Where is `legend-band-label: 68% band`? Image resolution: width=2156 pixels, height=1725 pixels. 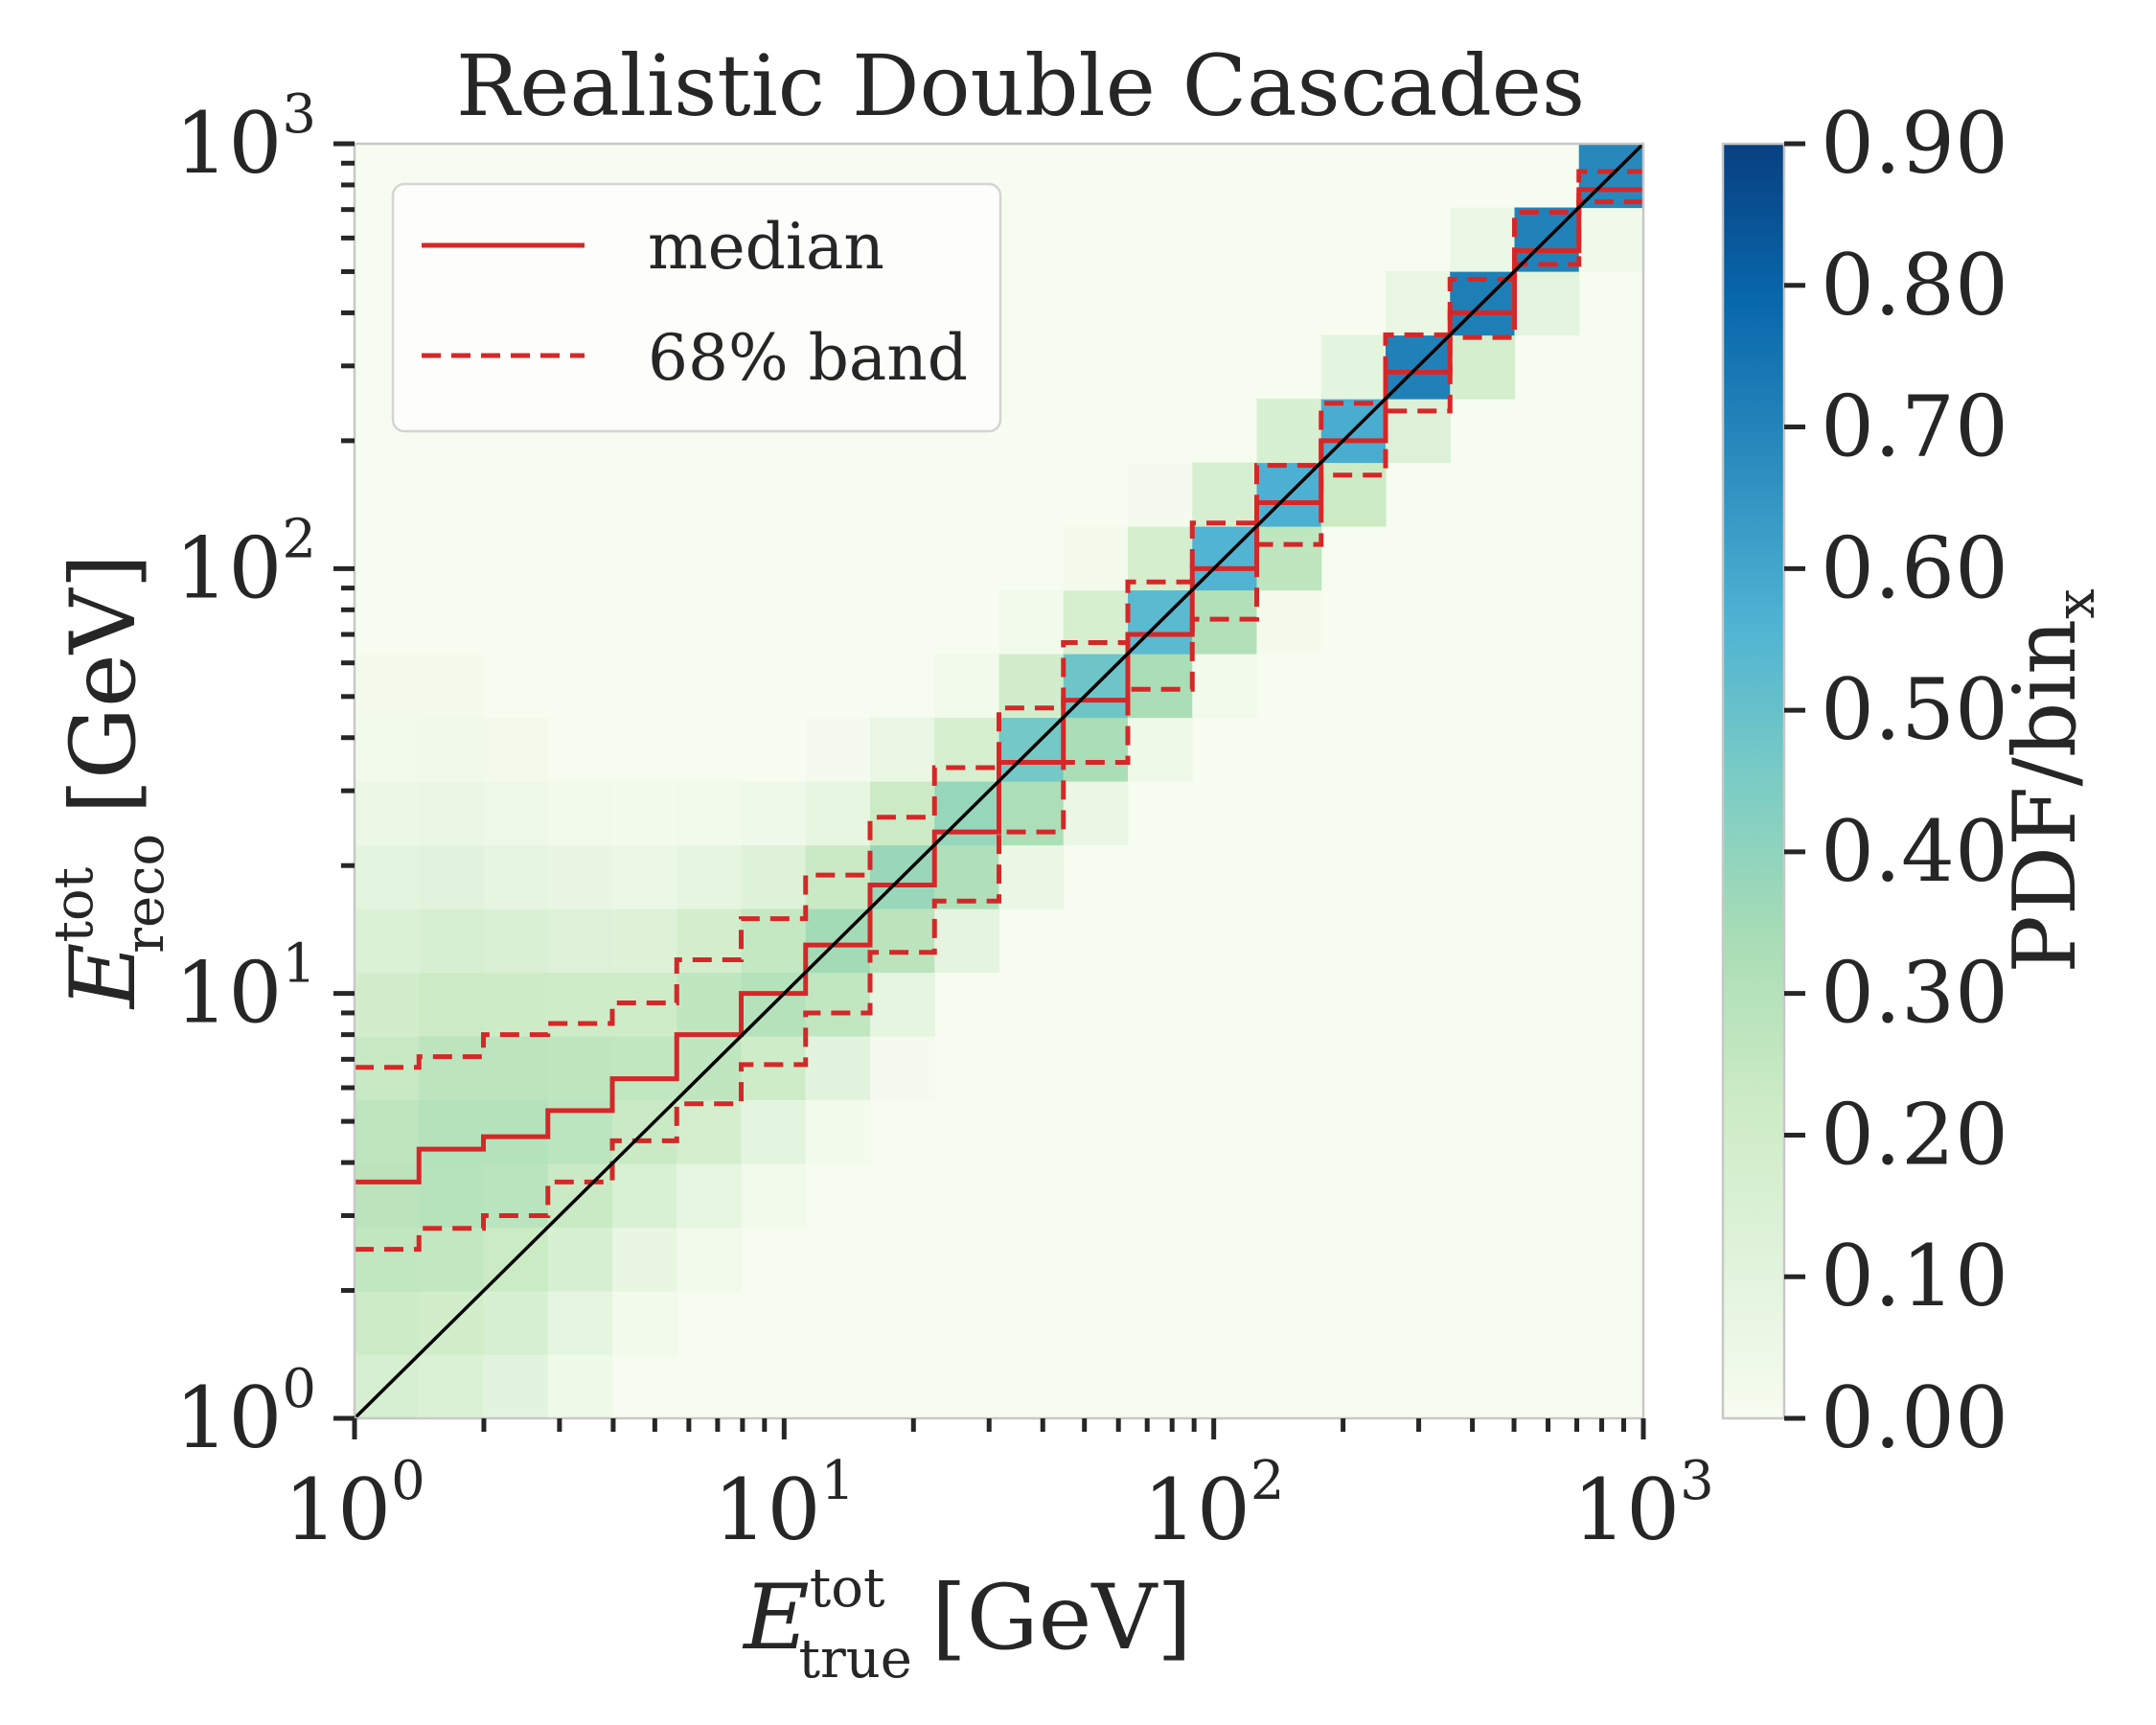 legend-band-label: 68% band is located at coordinates (808, 358).